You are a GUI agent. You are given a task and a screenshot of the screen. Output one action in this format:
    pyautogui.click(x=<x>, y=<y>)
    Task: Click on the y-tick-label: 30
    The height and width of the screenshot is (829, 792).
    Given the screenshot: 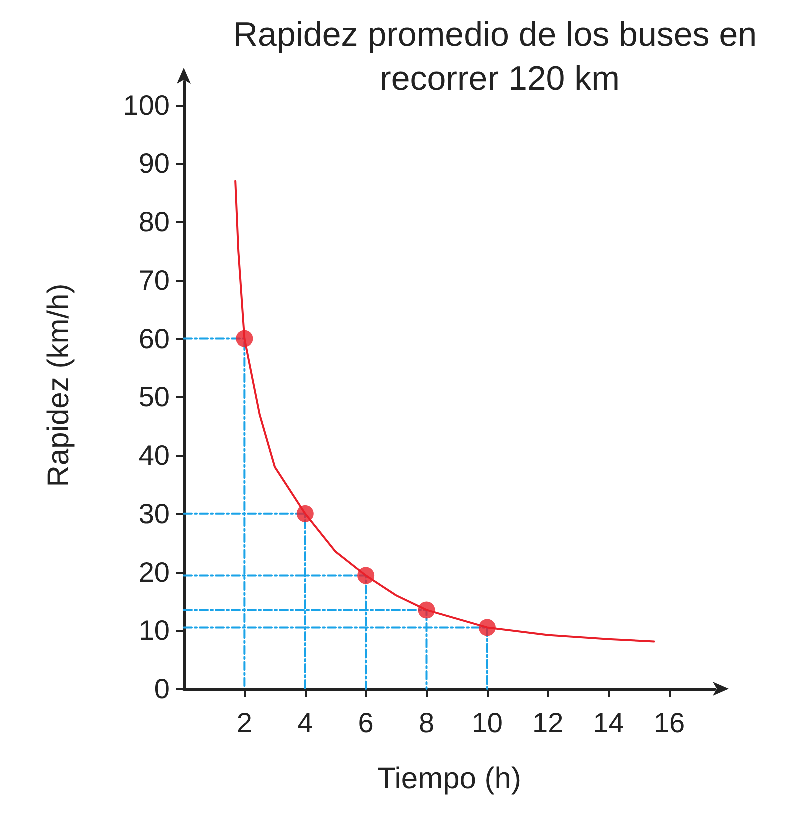 What is the action you would take?
    pyautogui.click(x=154, y=514)
    